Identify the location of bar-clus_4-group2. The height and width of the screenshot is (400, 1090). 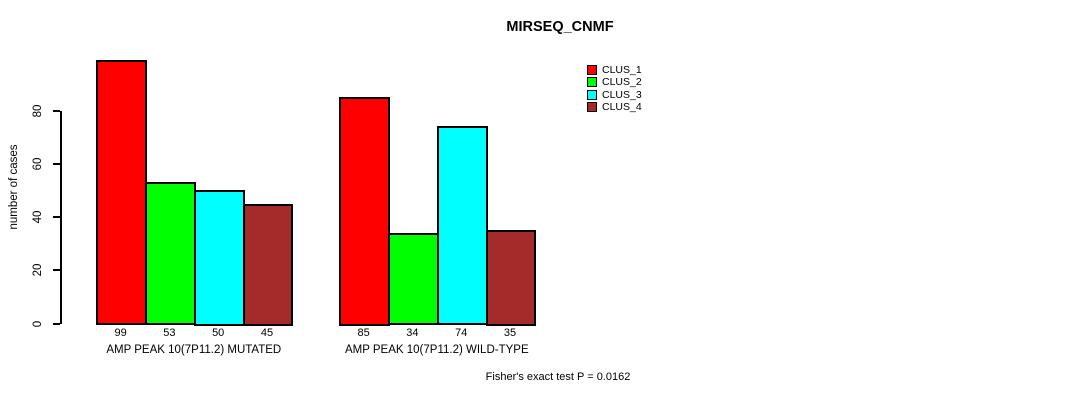
(511, 278).